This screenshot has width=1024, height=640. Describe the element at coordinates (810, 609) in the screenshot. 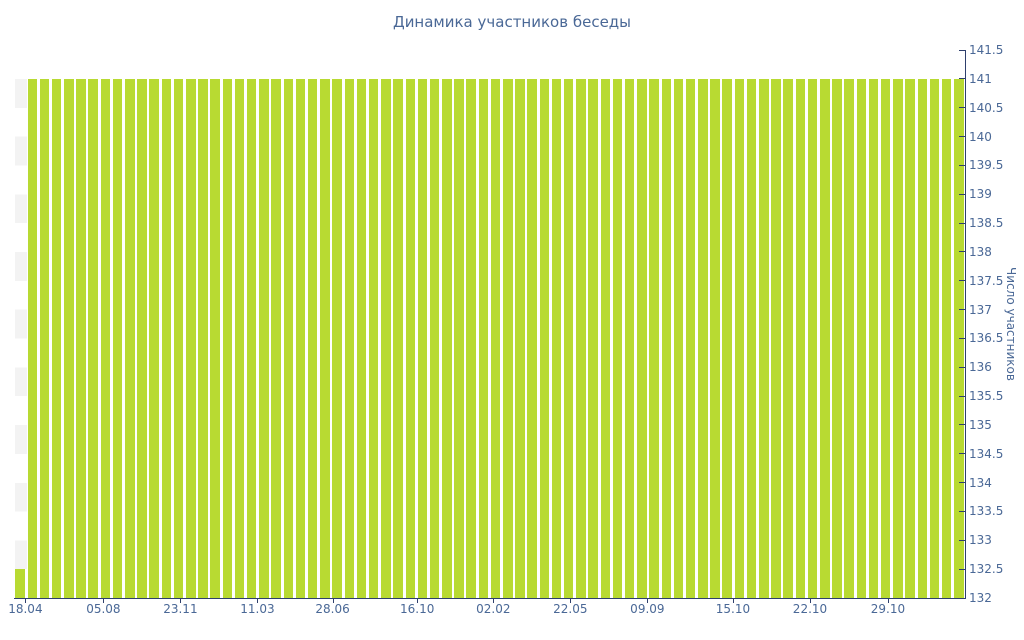

I see `x-tick-label: 22.10` at that location.